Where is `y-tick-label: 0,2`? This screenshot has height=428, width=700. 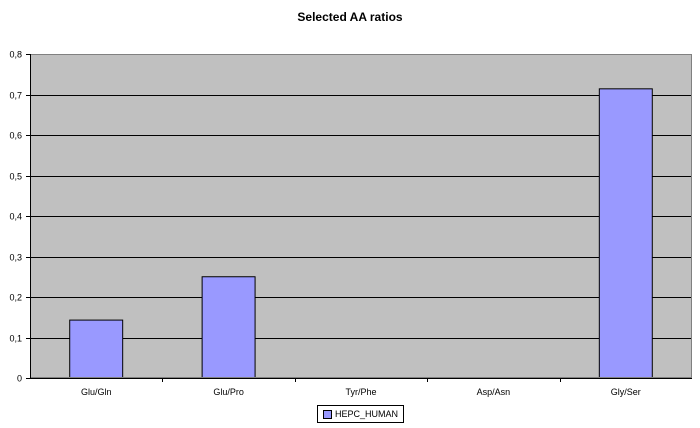 y-tick-label: 0,2 is located at coordinates (15, 298).